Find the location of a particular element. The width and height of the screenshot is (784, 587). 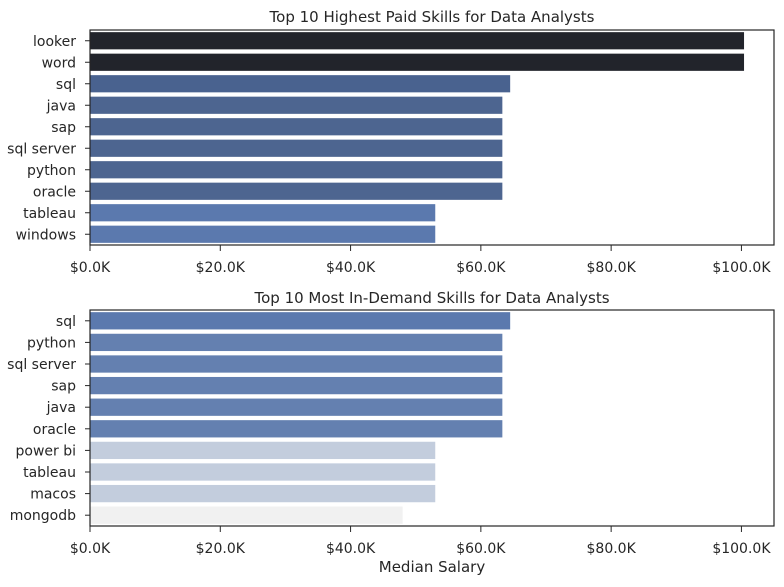

bar-macos is located at coordinates (263, 493).